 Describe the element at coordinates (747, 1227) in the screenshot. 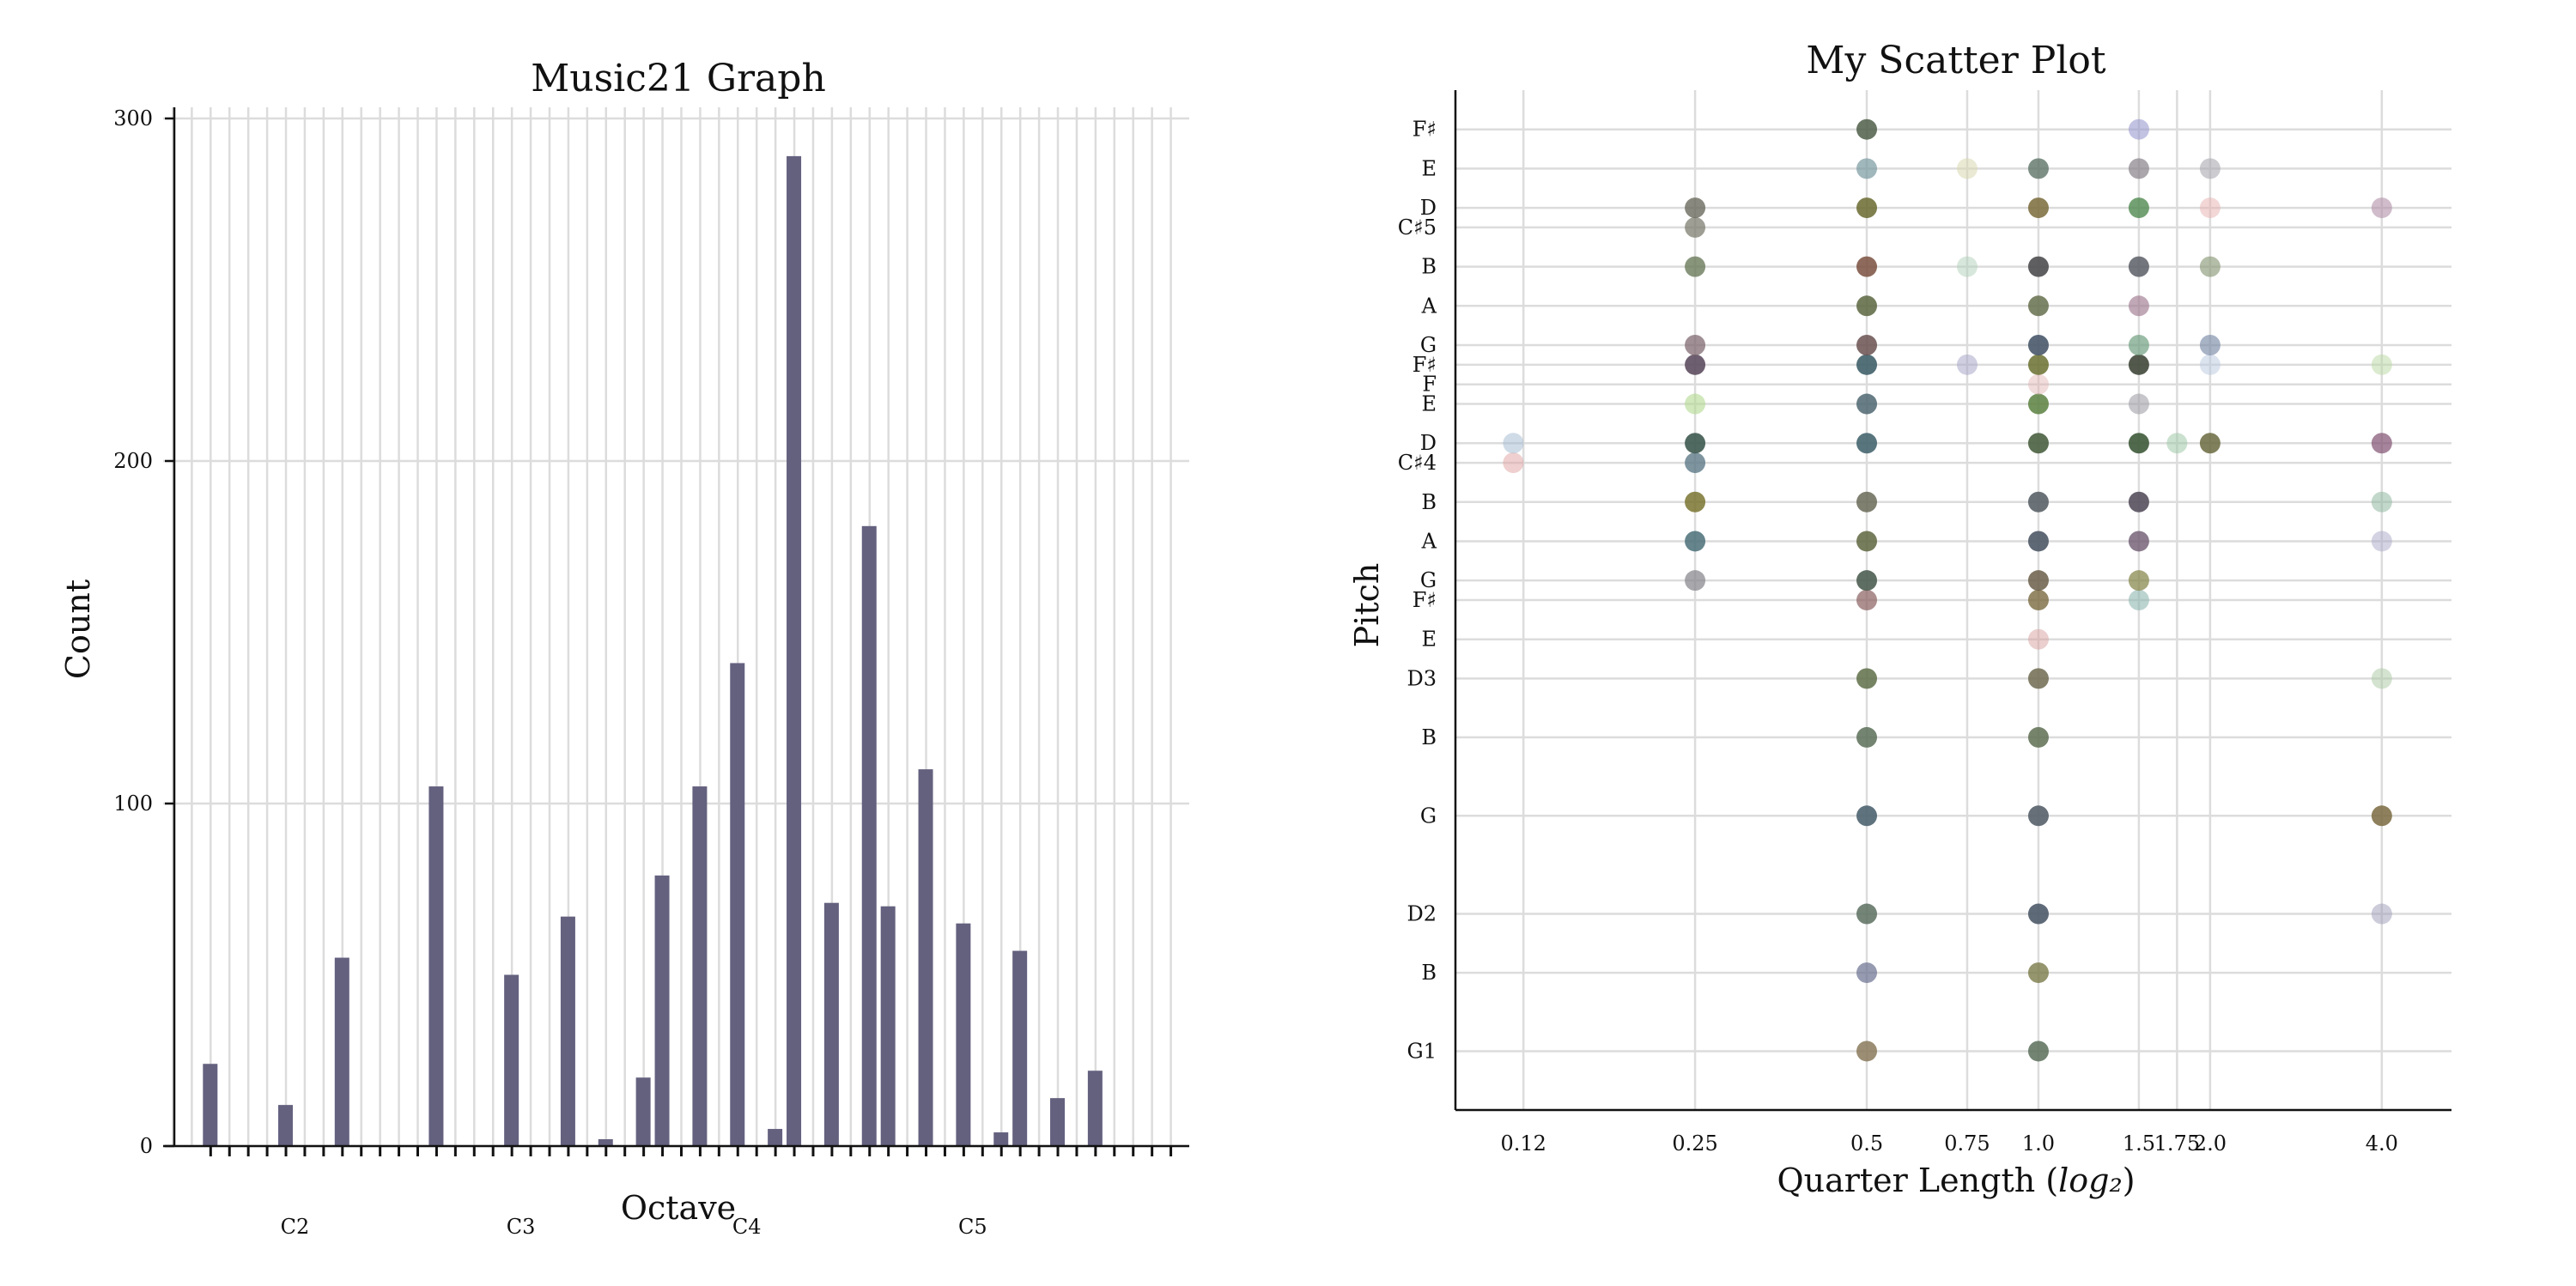

I see `bar-x-tick-label: C4` at that location.